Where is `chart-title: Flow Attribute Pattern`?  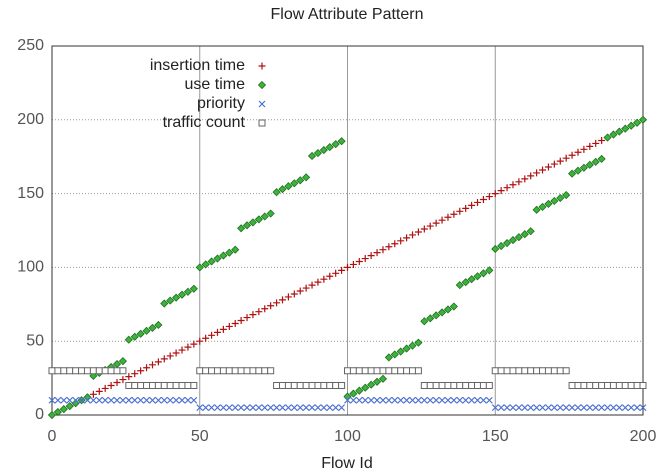
chart-title: Flow Attribute Pattern is located at coordinates (347, 14).